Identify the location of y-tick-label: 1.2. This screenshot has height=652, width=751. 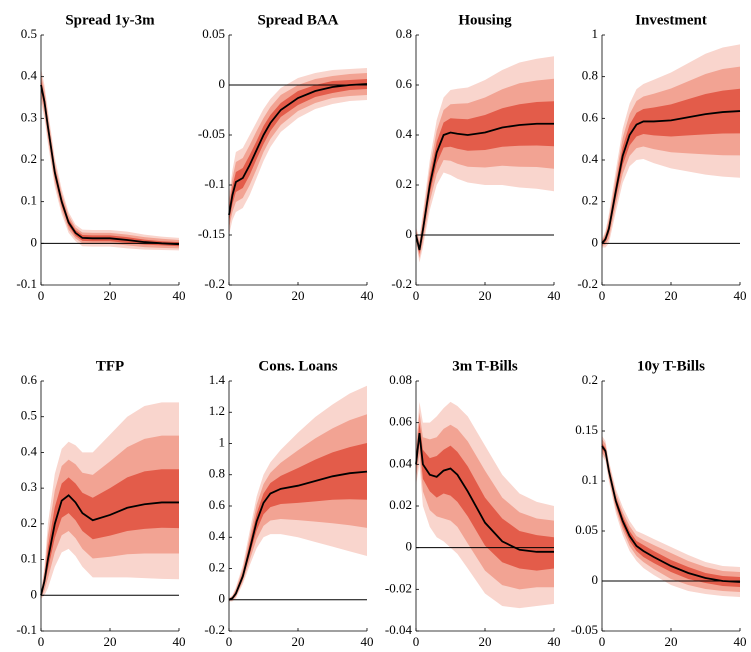
(217, 410).